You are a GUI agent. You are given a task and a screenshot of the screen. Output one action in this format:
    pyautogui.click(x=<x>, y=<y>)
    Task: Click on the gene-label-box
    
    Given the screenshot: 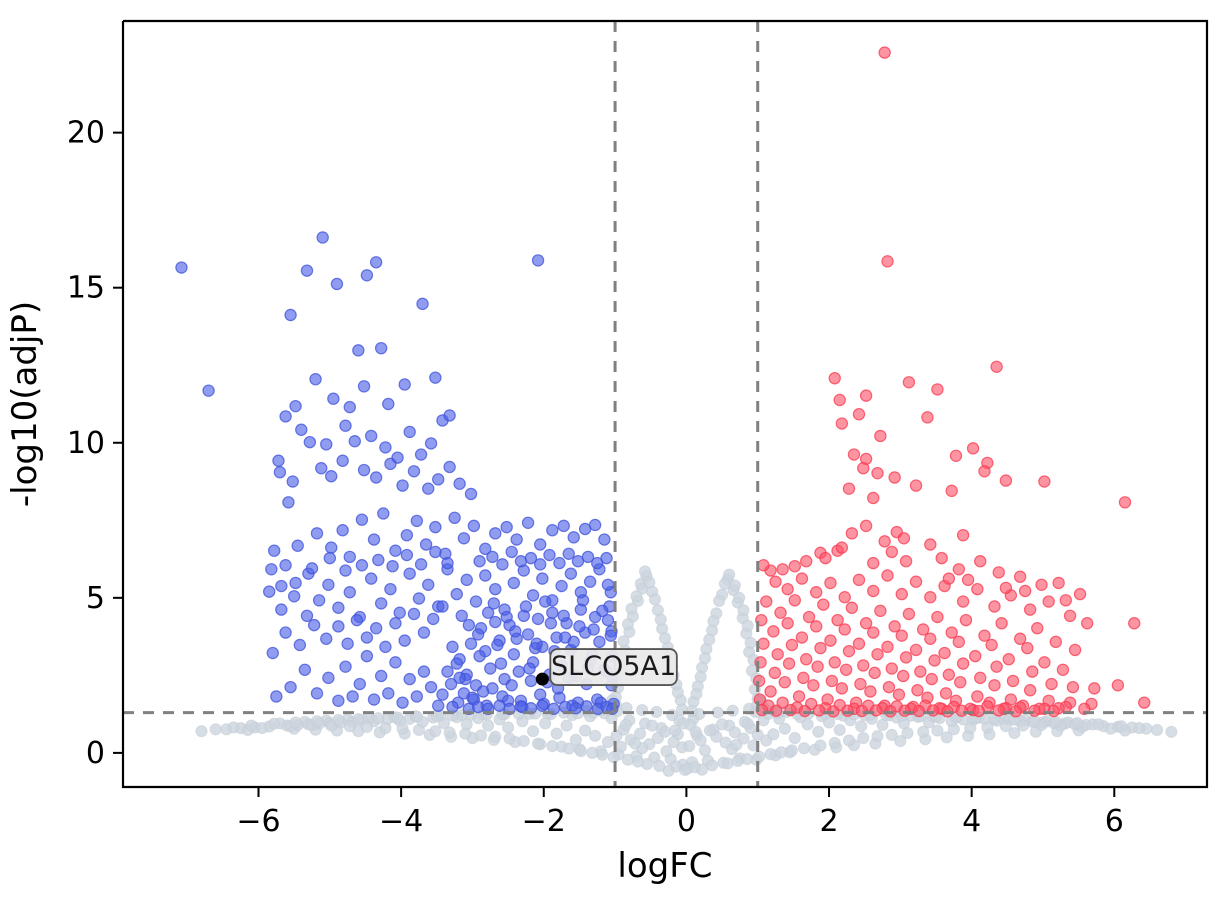 What is the action you would take?
    pyautogui.click(x=613, y=667)
    